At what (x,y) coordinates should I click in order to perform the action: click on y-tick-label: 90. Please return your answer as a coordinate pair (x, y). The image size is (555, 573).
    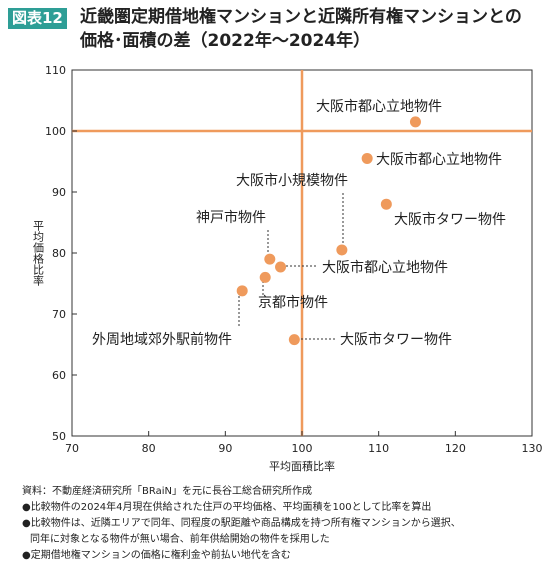
    Looking at the image, I should click on (59, 192).